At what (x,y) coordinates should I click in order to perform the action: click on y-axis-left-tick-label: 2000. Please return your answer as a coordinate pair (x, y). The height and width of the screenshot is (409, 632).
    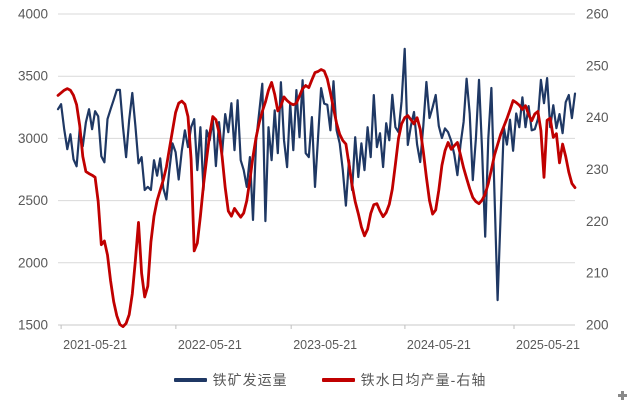
    Looking at the image, I should click on (33, 262).